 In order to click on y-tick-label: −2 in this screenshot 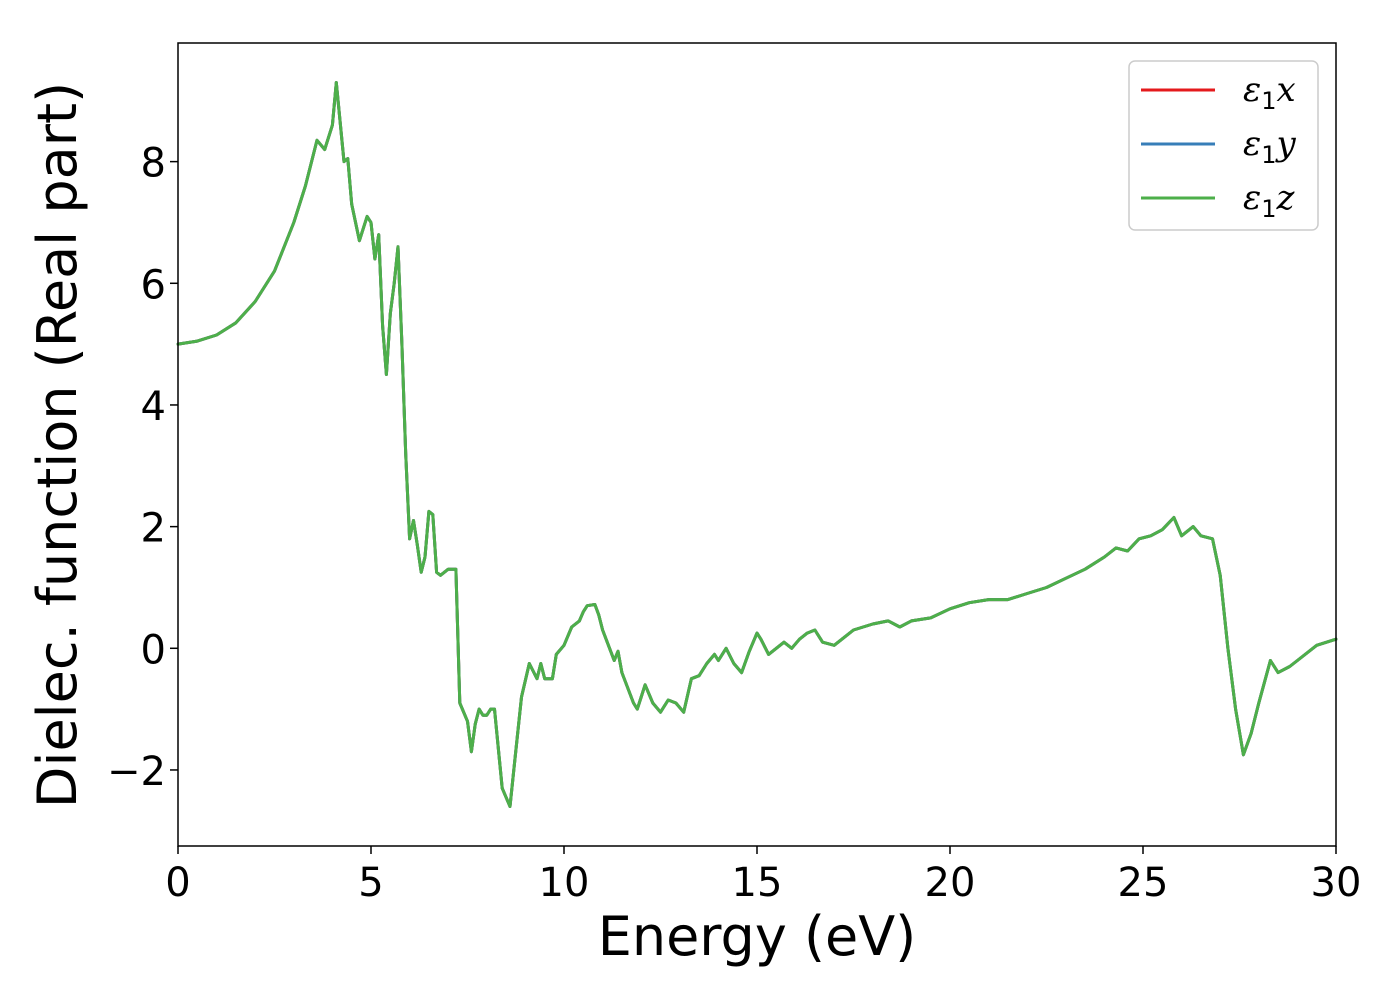, I will do `click(136, 772)`.